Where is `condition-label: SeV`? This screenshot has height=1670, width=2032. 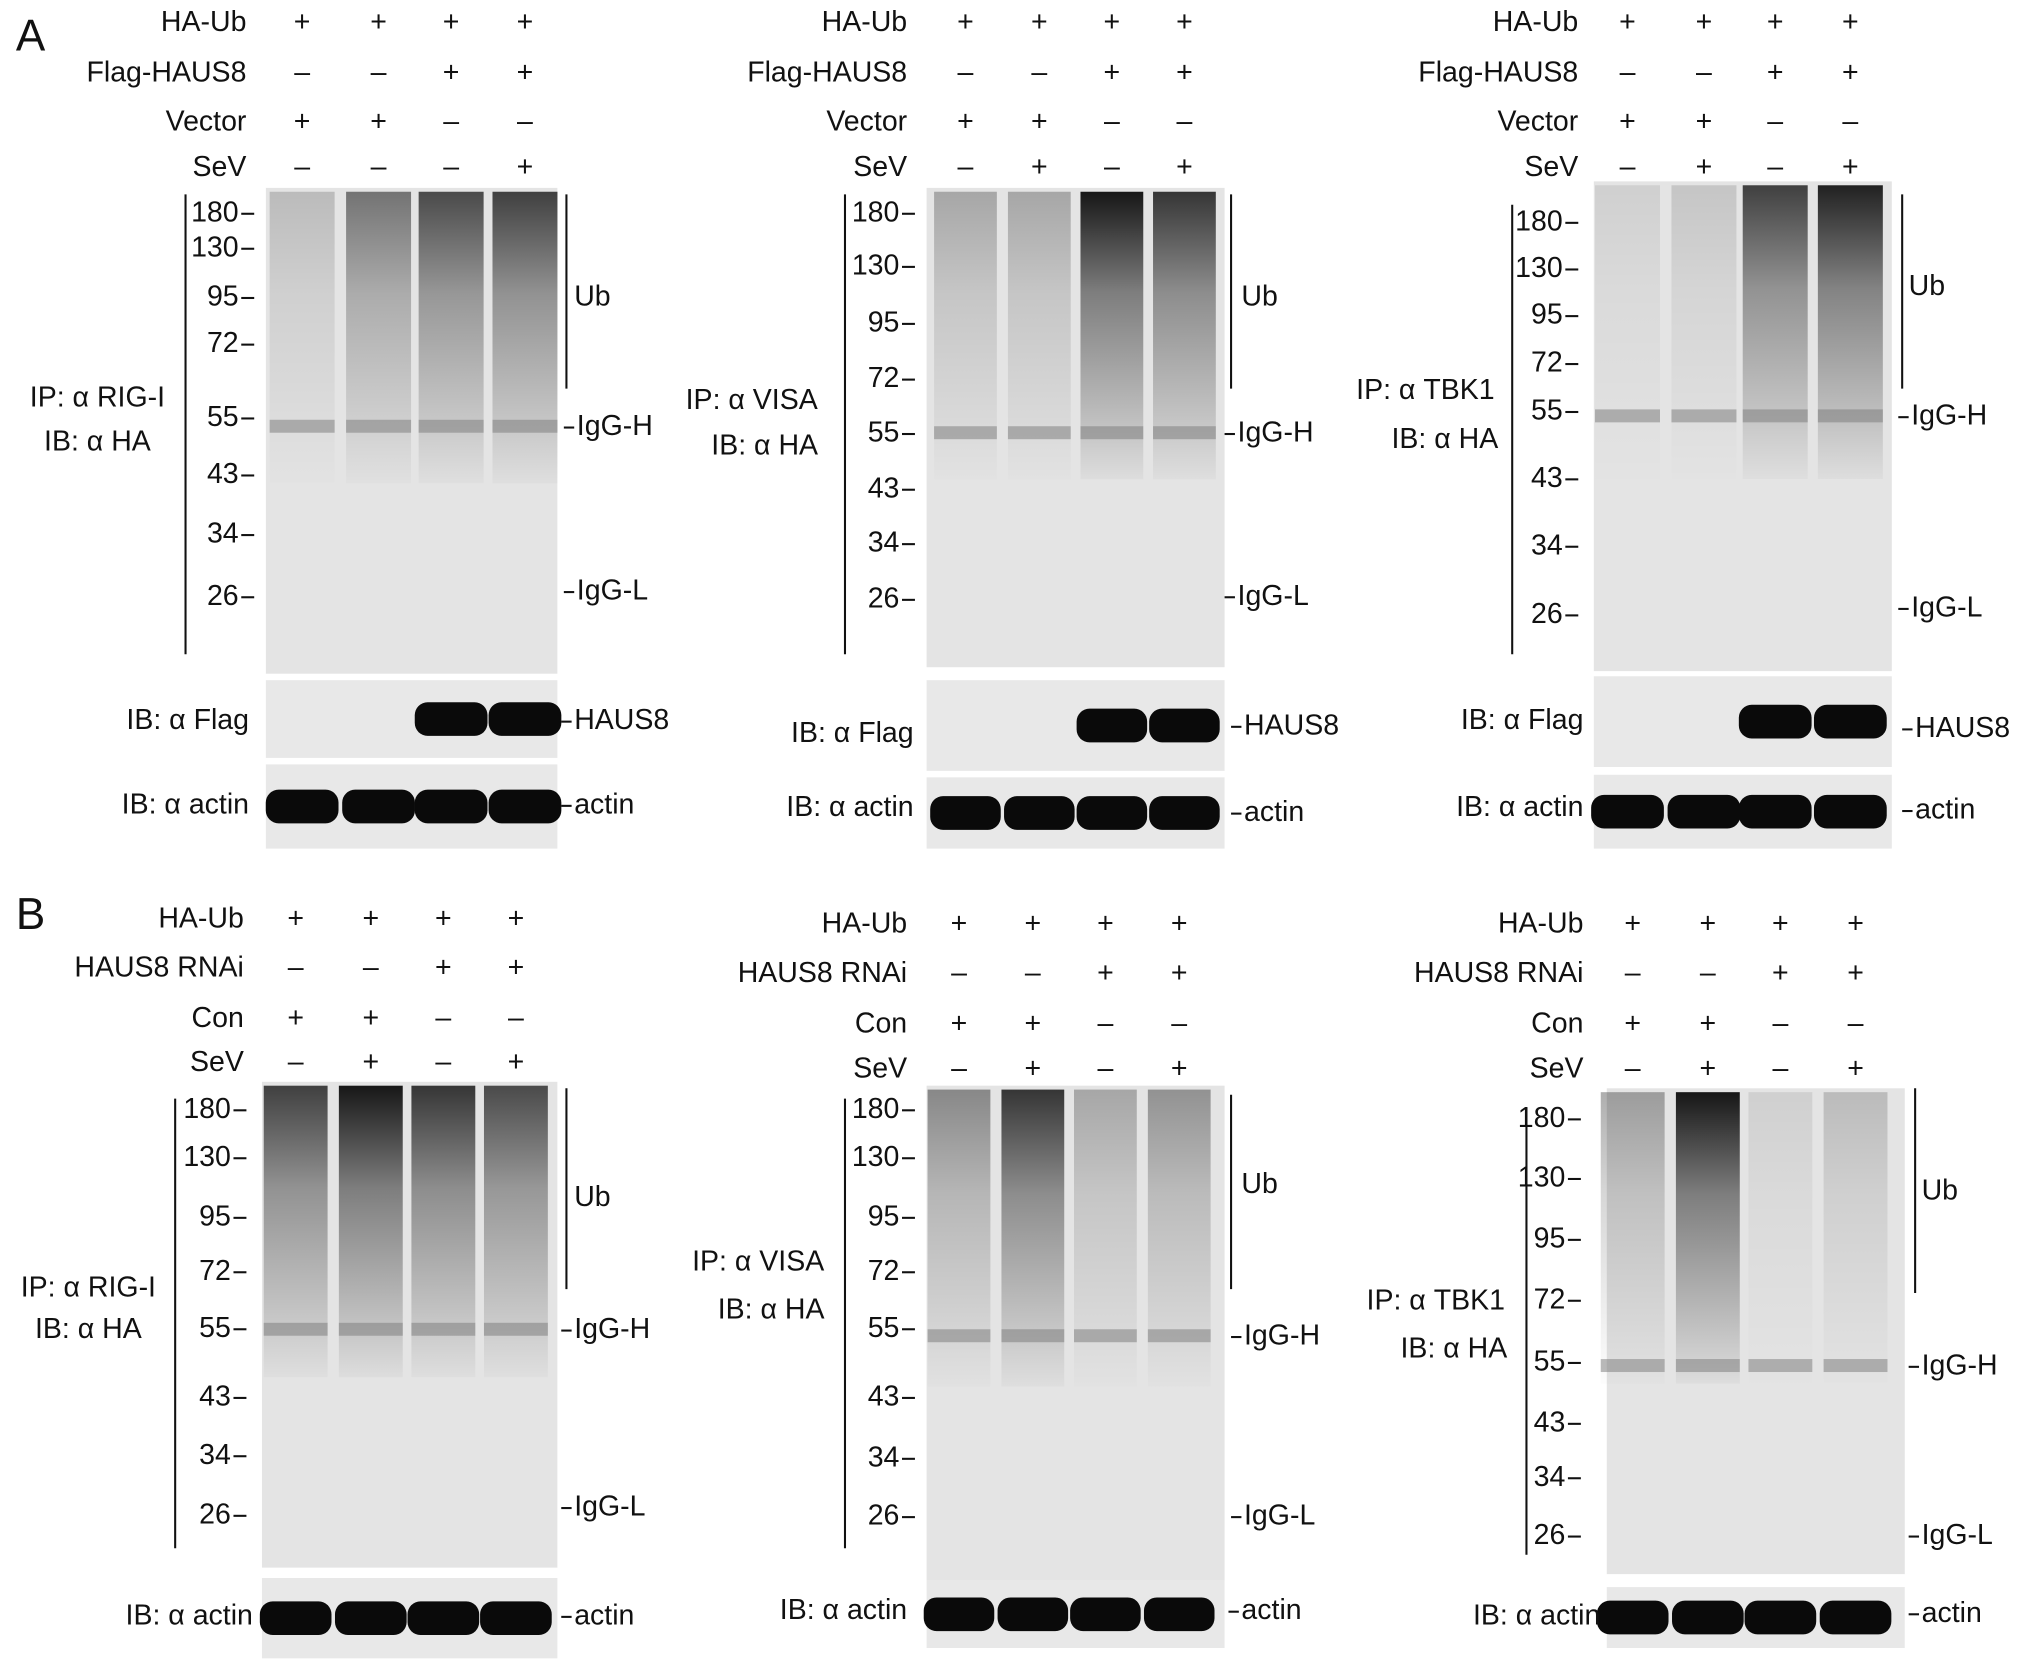
condition-label: SeV is located at coordinates (880, 1069).